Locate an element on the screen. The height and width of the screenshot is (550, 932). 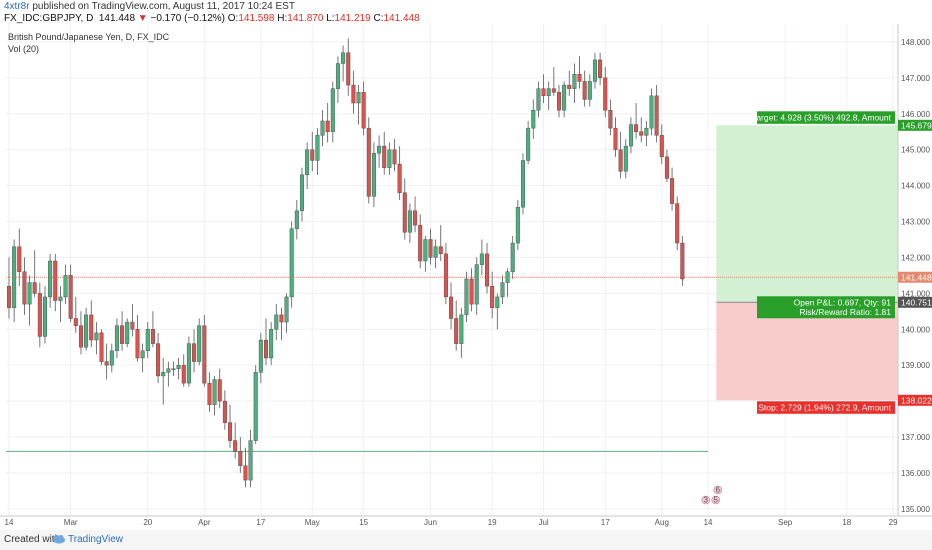
tradingview-brand: TradingView is located at coordinates (96, 539).